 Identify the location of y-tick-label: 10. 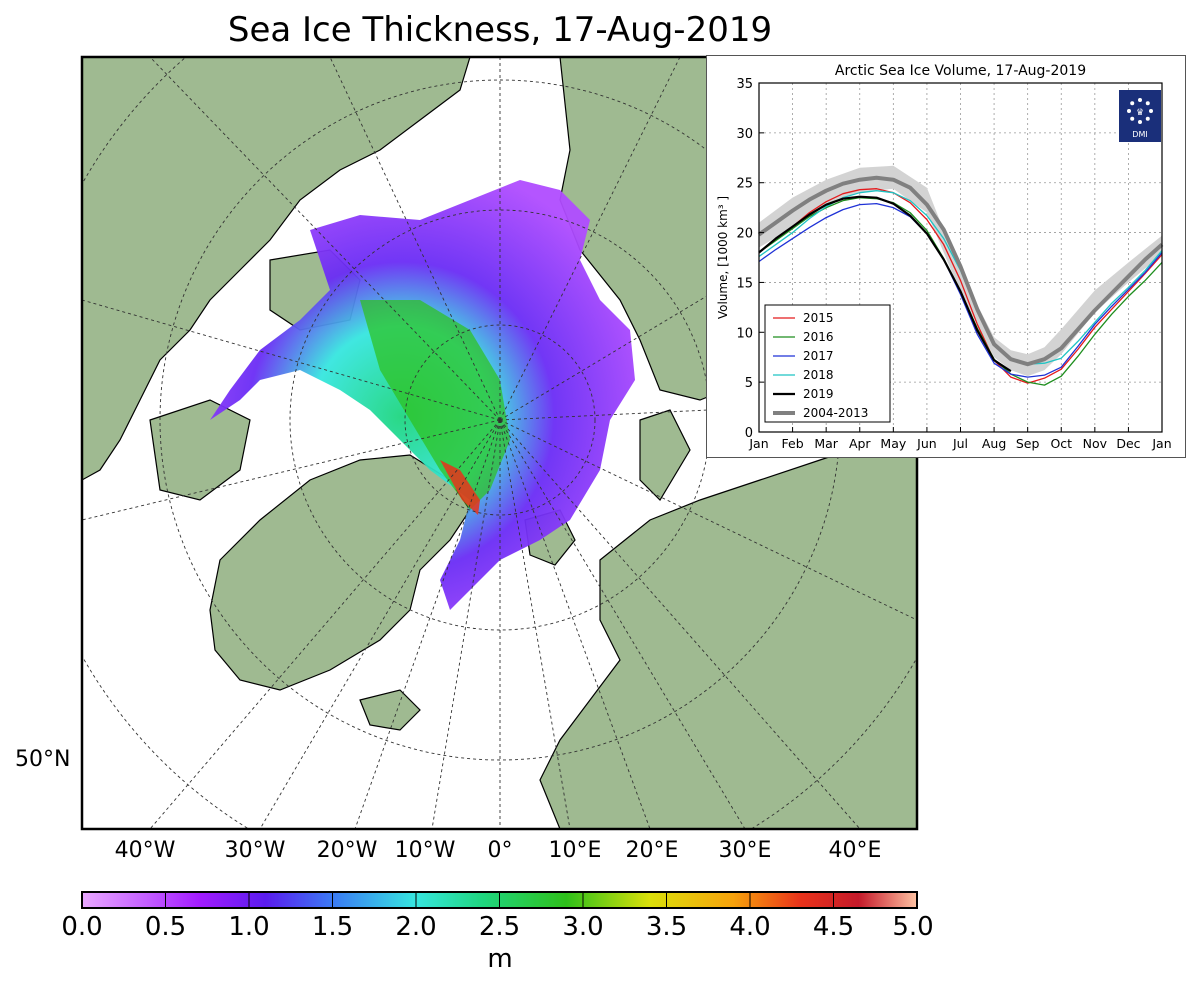
(744, 333).